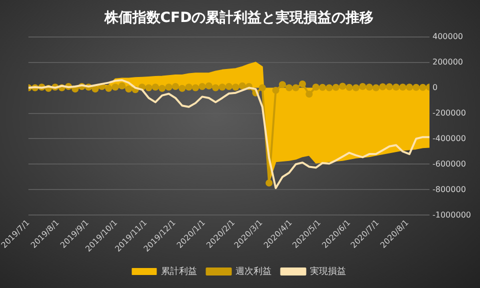 Image resolution: width=480 pixels, height=288 pixels. I want to click on y-tick-label: -800000, so click(449, 189).